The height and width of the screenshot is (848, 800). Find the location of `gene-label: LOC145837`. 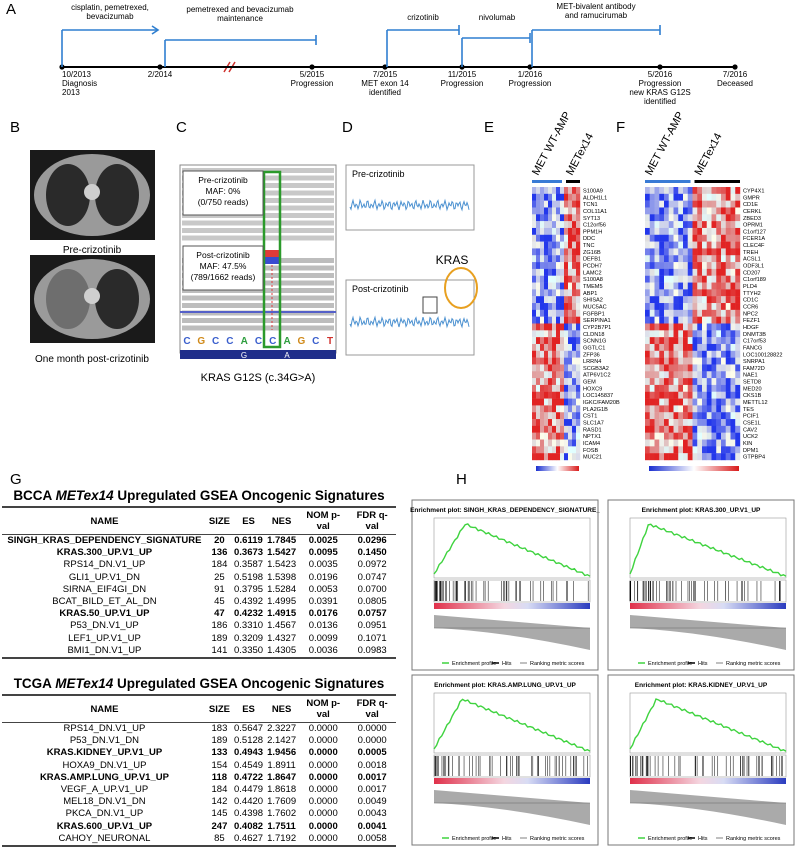

gene-label: LOC145837 is located at coordinates (598, 396).